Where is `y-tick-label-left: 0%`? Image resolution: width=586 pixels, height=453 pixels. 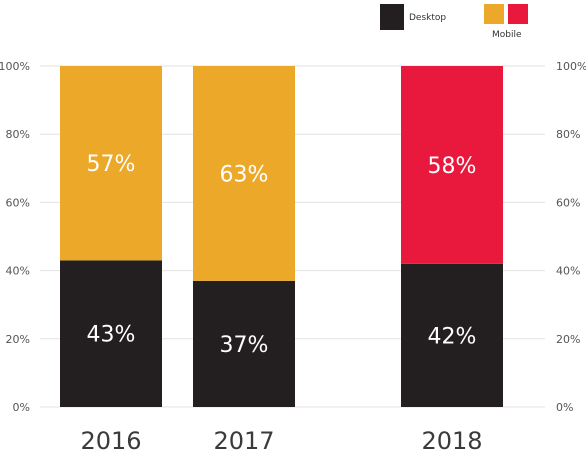
y-tick-label-left: 0% is located at coordinates (21, 407).